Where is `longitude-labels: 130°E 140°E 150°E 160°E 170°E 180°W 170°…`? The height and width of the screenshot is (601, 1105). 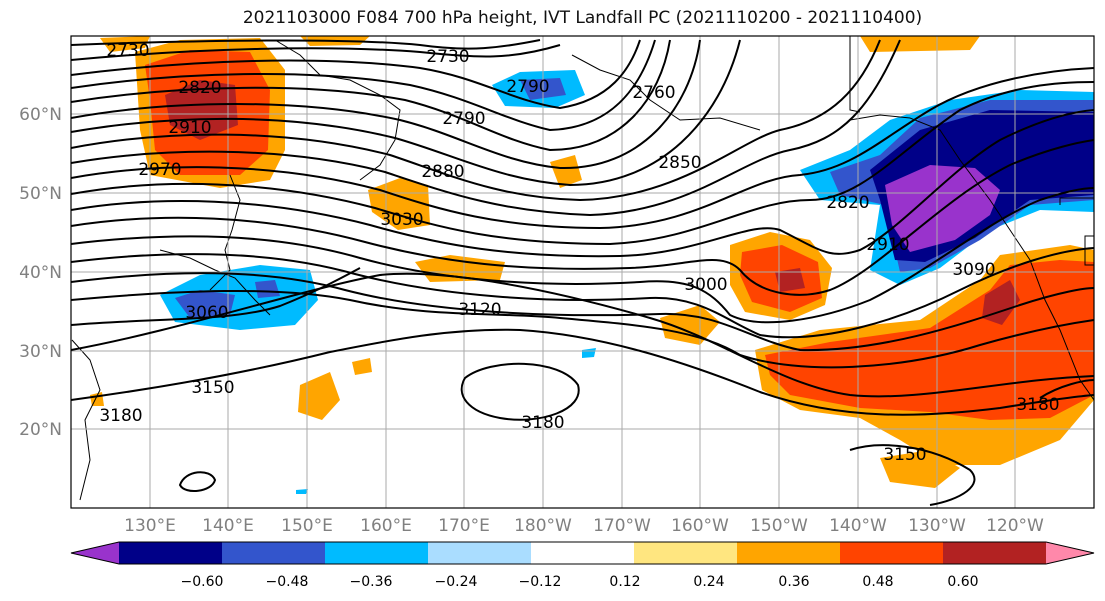
longitude-labels: 130°E 140°E 150°E 160°E 170°E 180°W 170°… is located at coordinates (584, 526).